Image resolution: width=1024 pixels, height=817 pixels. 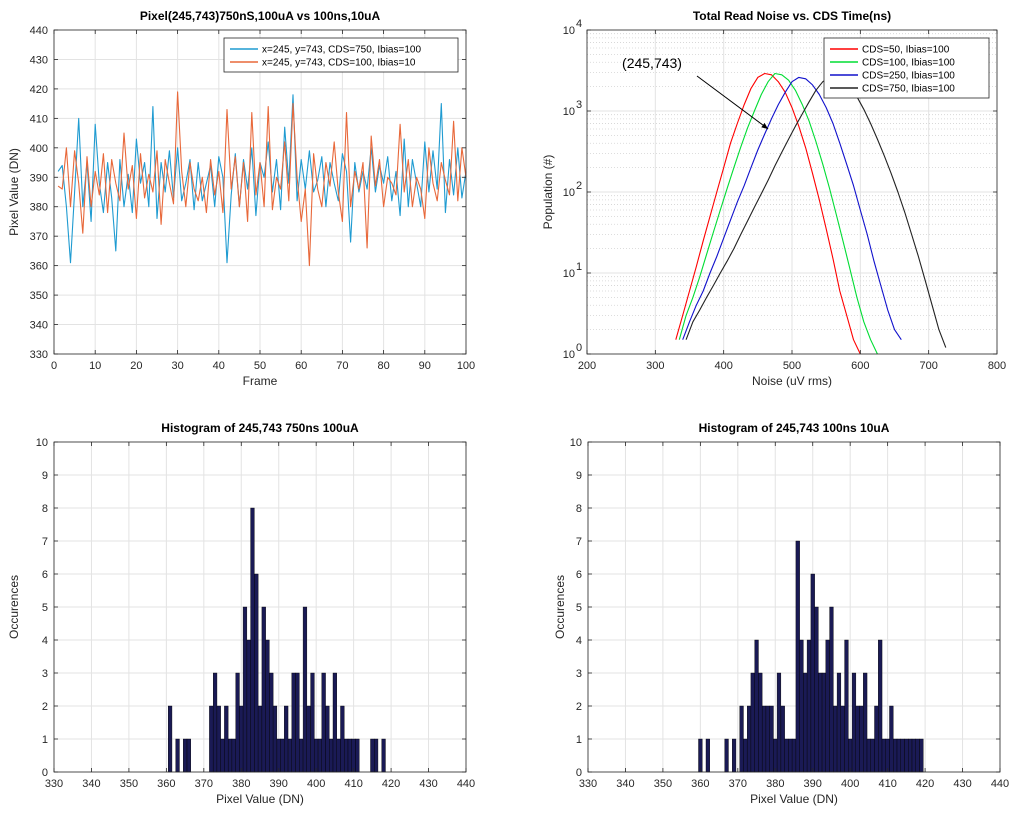 What do you see at coordinates (45, 476) in the screenshot?
I see `y-tick-label: 9` at bounding box center [45, 476].